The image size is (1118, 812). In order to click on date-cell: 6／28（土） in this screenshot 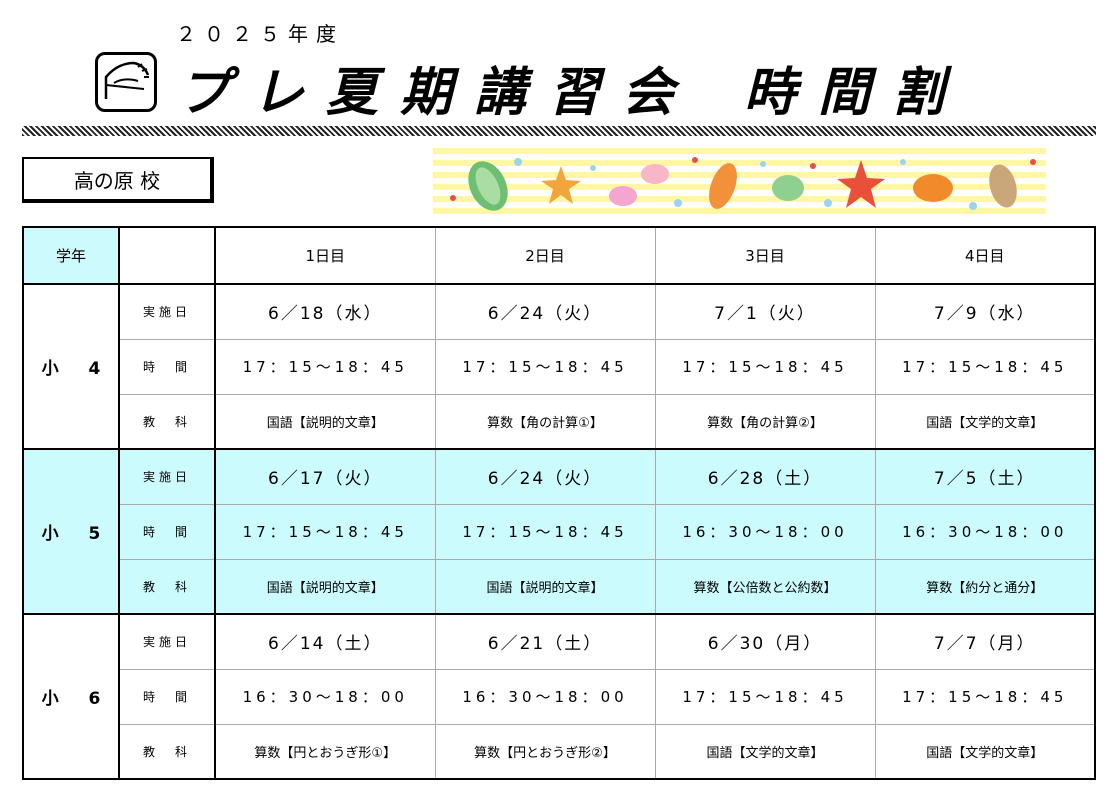, I will do `click(765, 476)`.